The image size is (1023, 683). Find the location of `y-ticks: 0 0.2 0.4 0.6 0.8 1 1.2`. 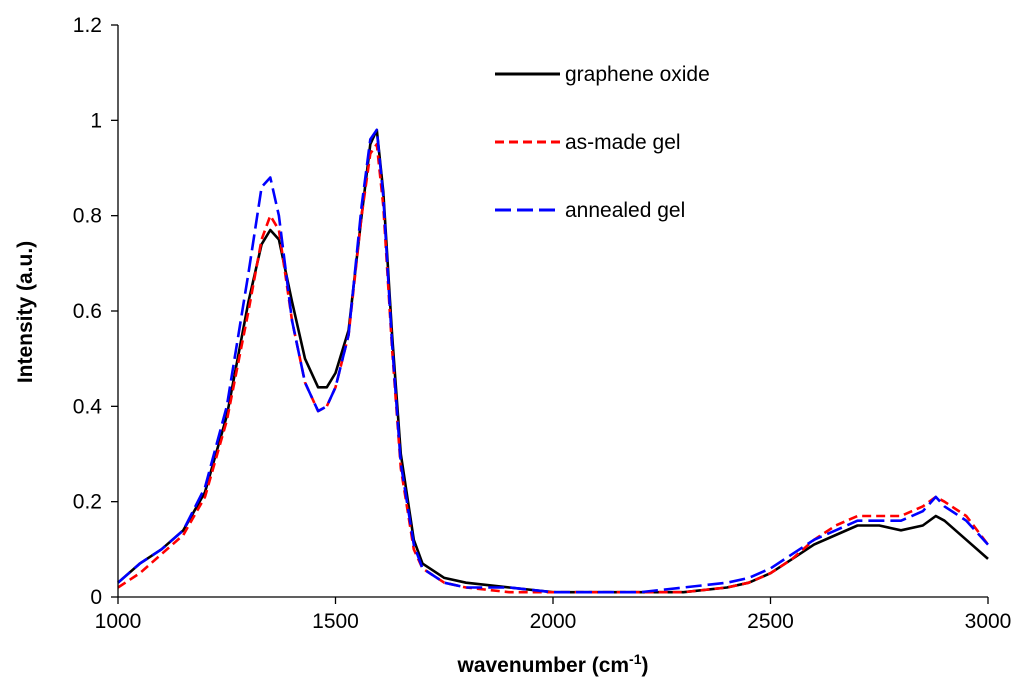

y-ticks: 0 0.2 0.4 0.6 0.8 1 1.2 is located at coordinates (95, 311).